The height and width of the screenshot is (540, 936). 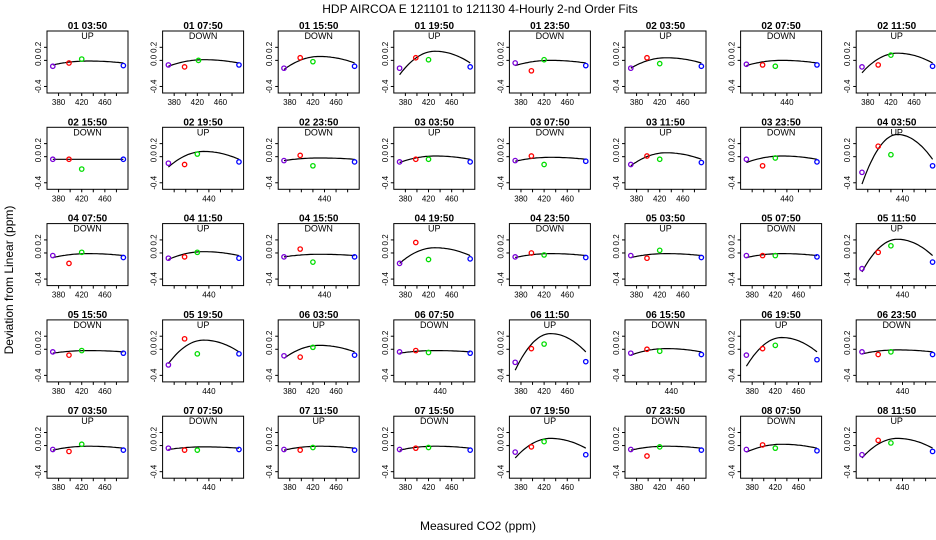 What do you see at coordinates (550, 26) in the screenshot?
I see `panel-title: 01 23:50` at bounding box center [550, 26].